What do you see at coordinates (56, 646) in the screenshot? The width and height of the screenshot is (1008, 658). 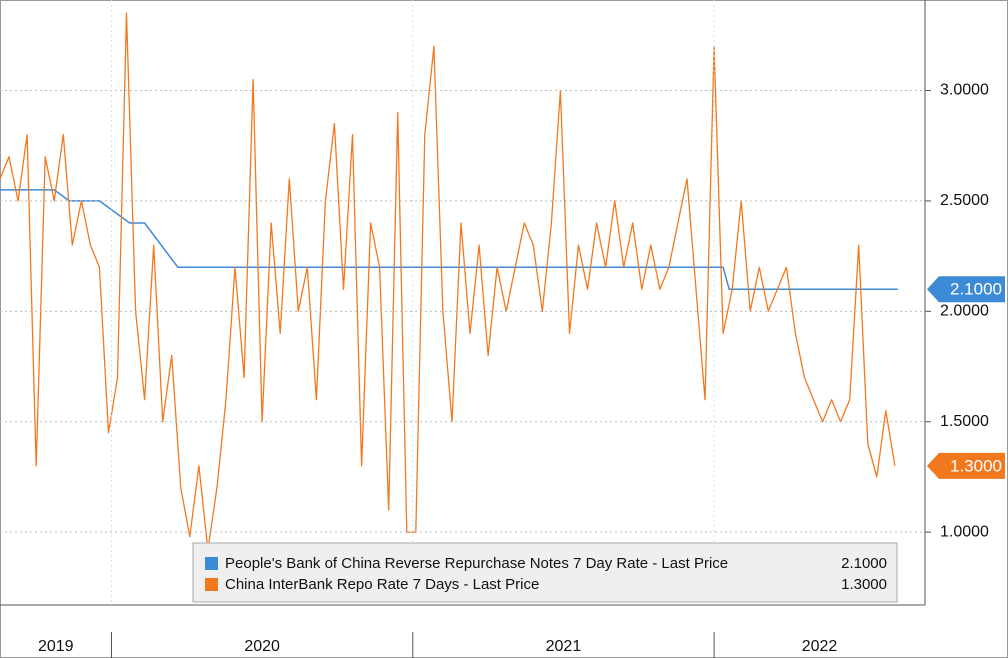 I see `x-tick-label: 2019` at bounding box center [56, 646].